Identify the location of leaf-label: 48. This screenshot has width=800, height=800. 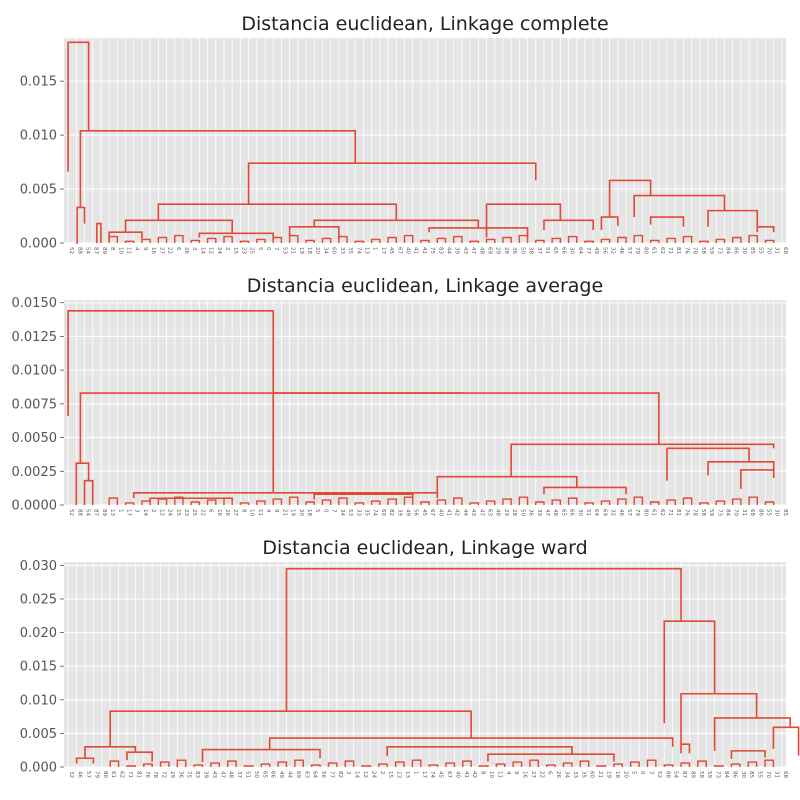
(231, 774).